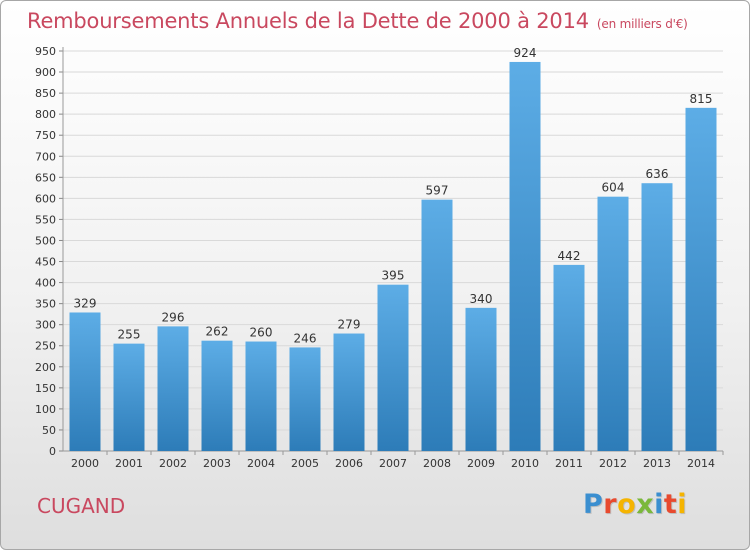  Describe the element at coordinates (613, 188) in the screenshot. I see `data-label: 604` at that location.